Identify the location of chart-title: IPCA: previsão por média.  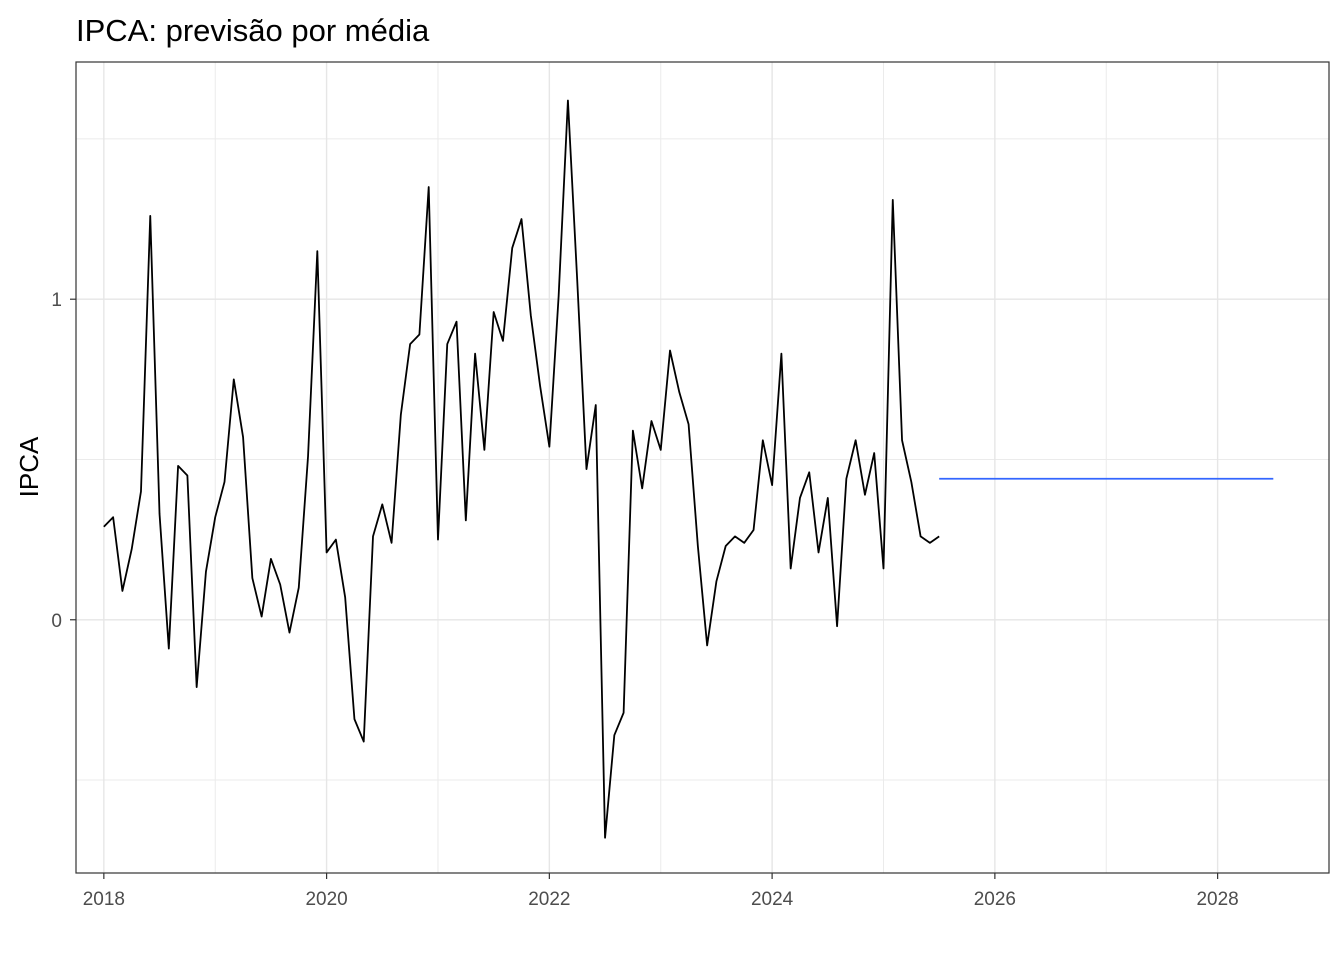
(253, 30).